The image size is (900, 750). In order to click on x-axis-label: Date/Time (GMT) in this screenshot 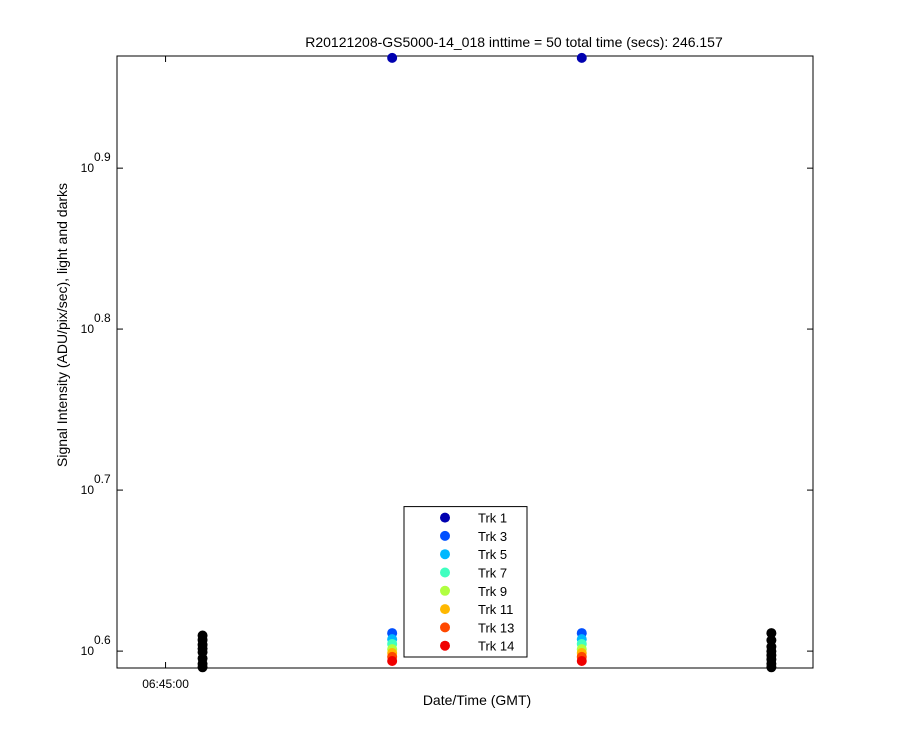, I will do `click(477, 700)`.